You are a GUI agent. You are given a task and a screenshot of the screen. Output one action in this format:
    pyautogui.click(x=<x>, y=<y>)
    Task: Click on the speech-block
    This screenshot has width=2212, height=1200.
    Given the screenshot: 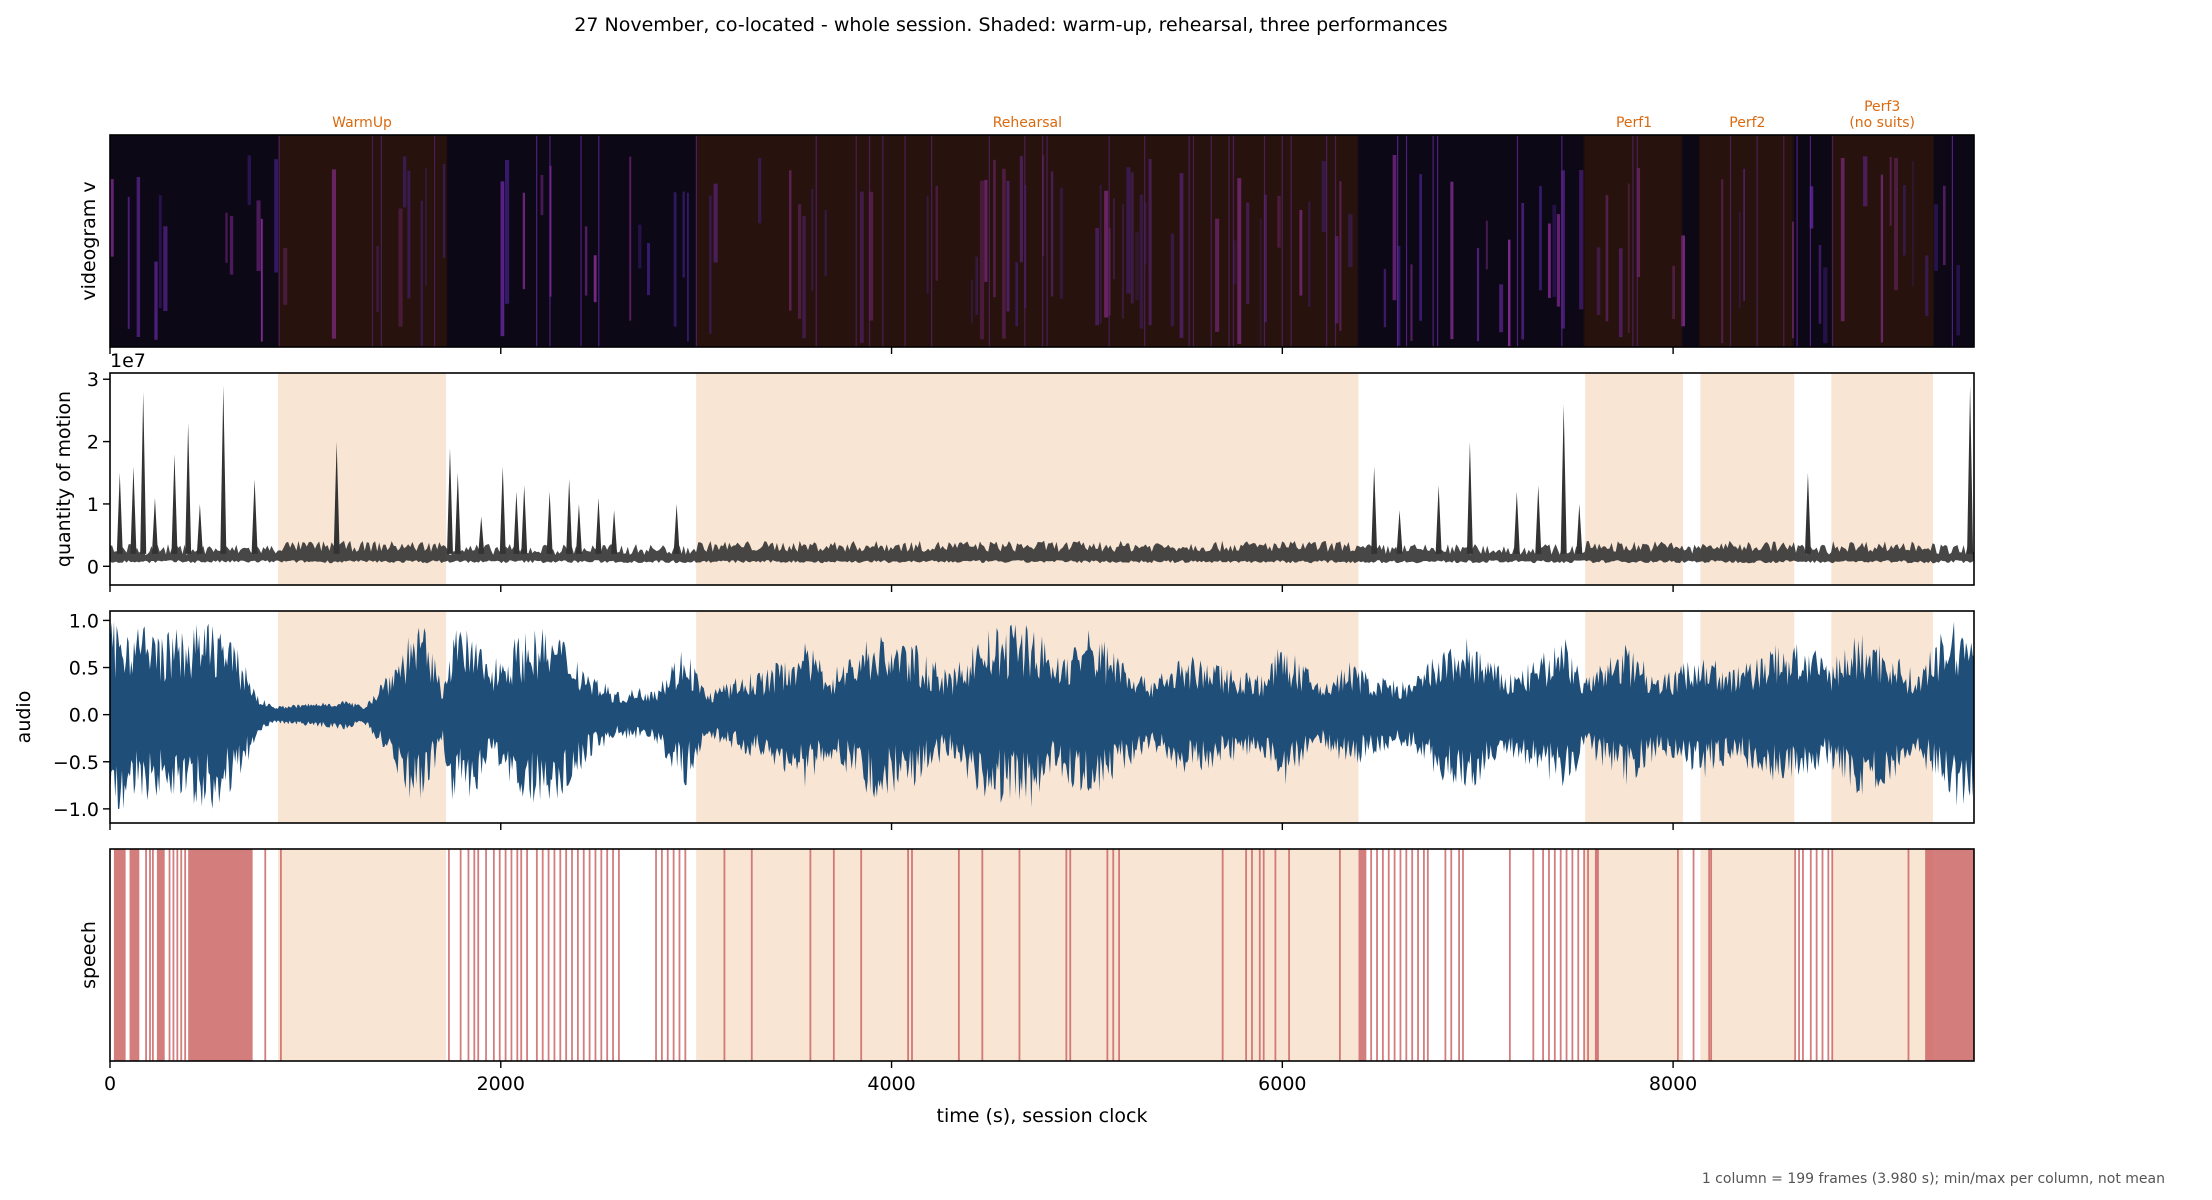 What is the action you would take?
    pyautogui.click(x=1362, y=955)
    